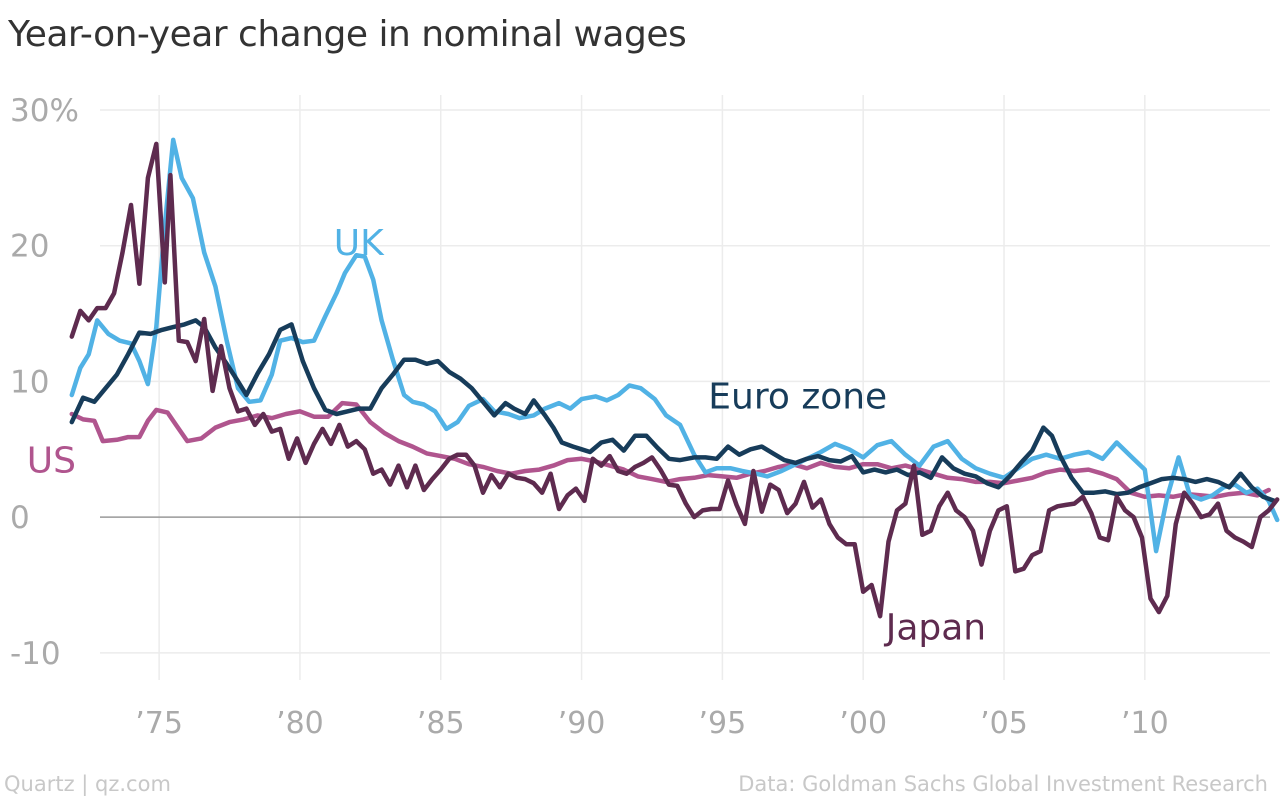  I want to click on series-label-uk: UK, so click(359, 243).